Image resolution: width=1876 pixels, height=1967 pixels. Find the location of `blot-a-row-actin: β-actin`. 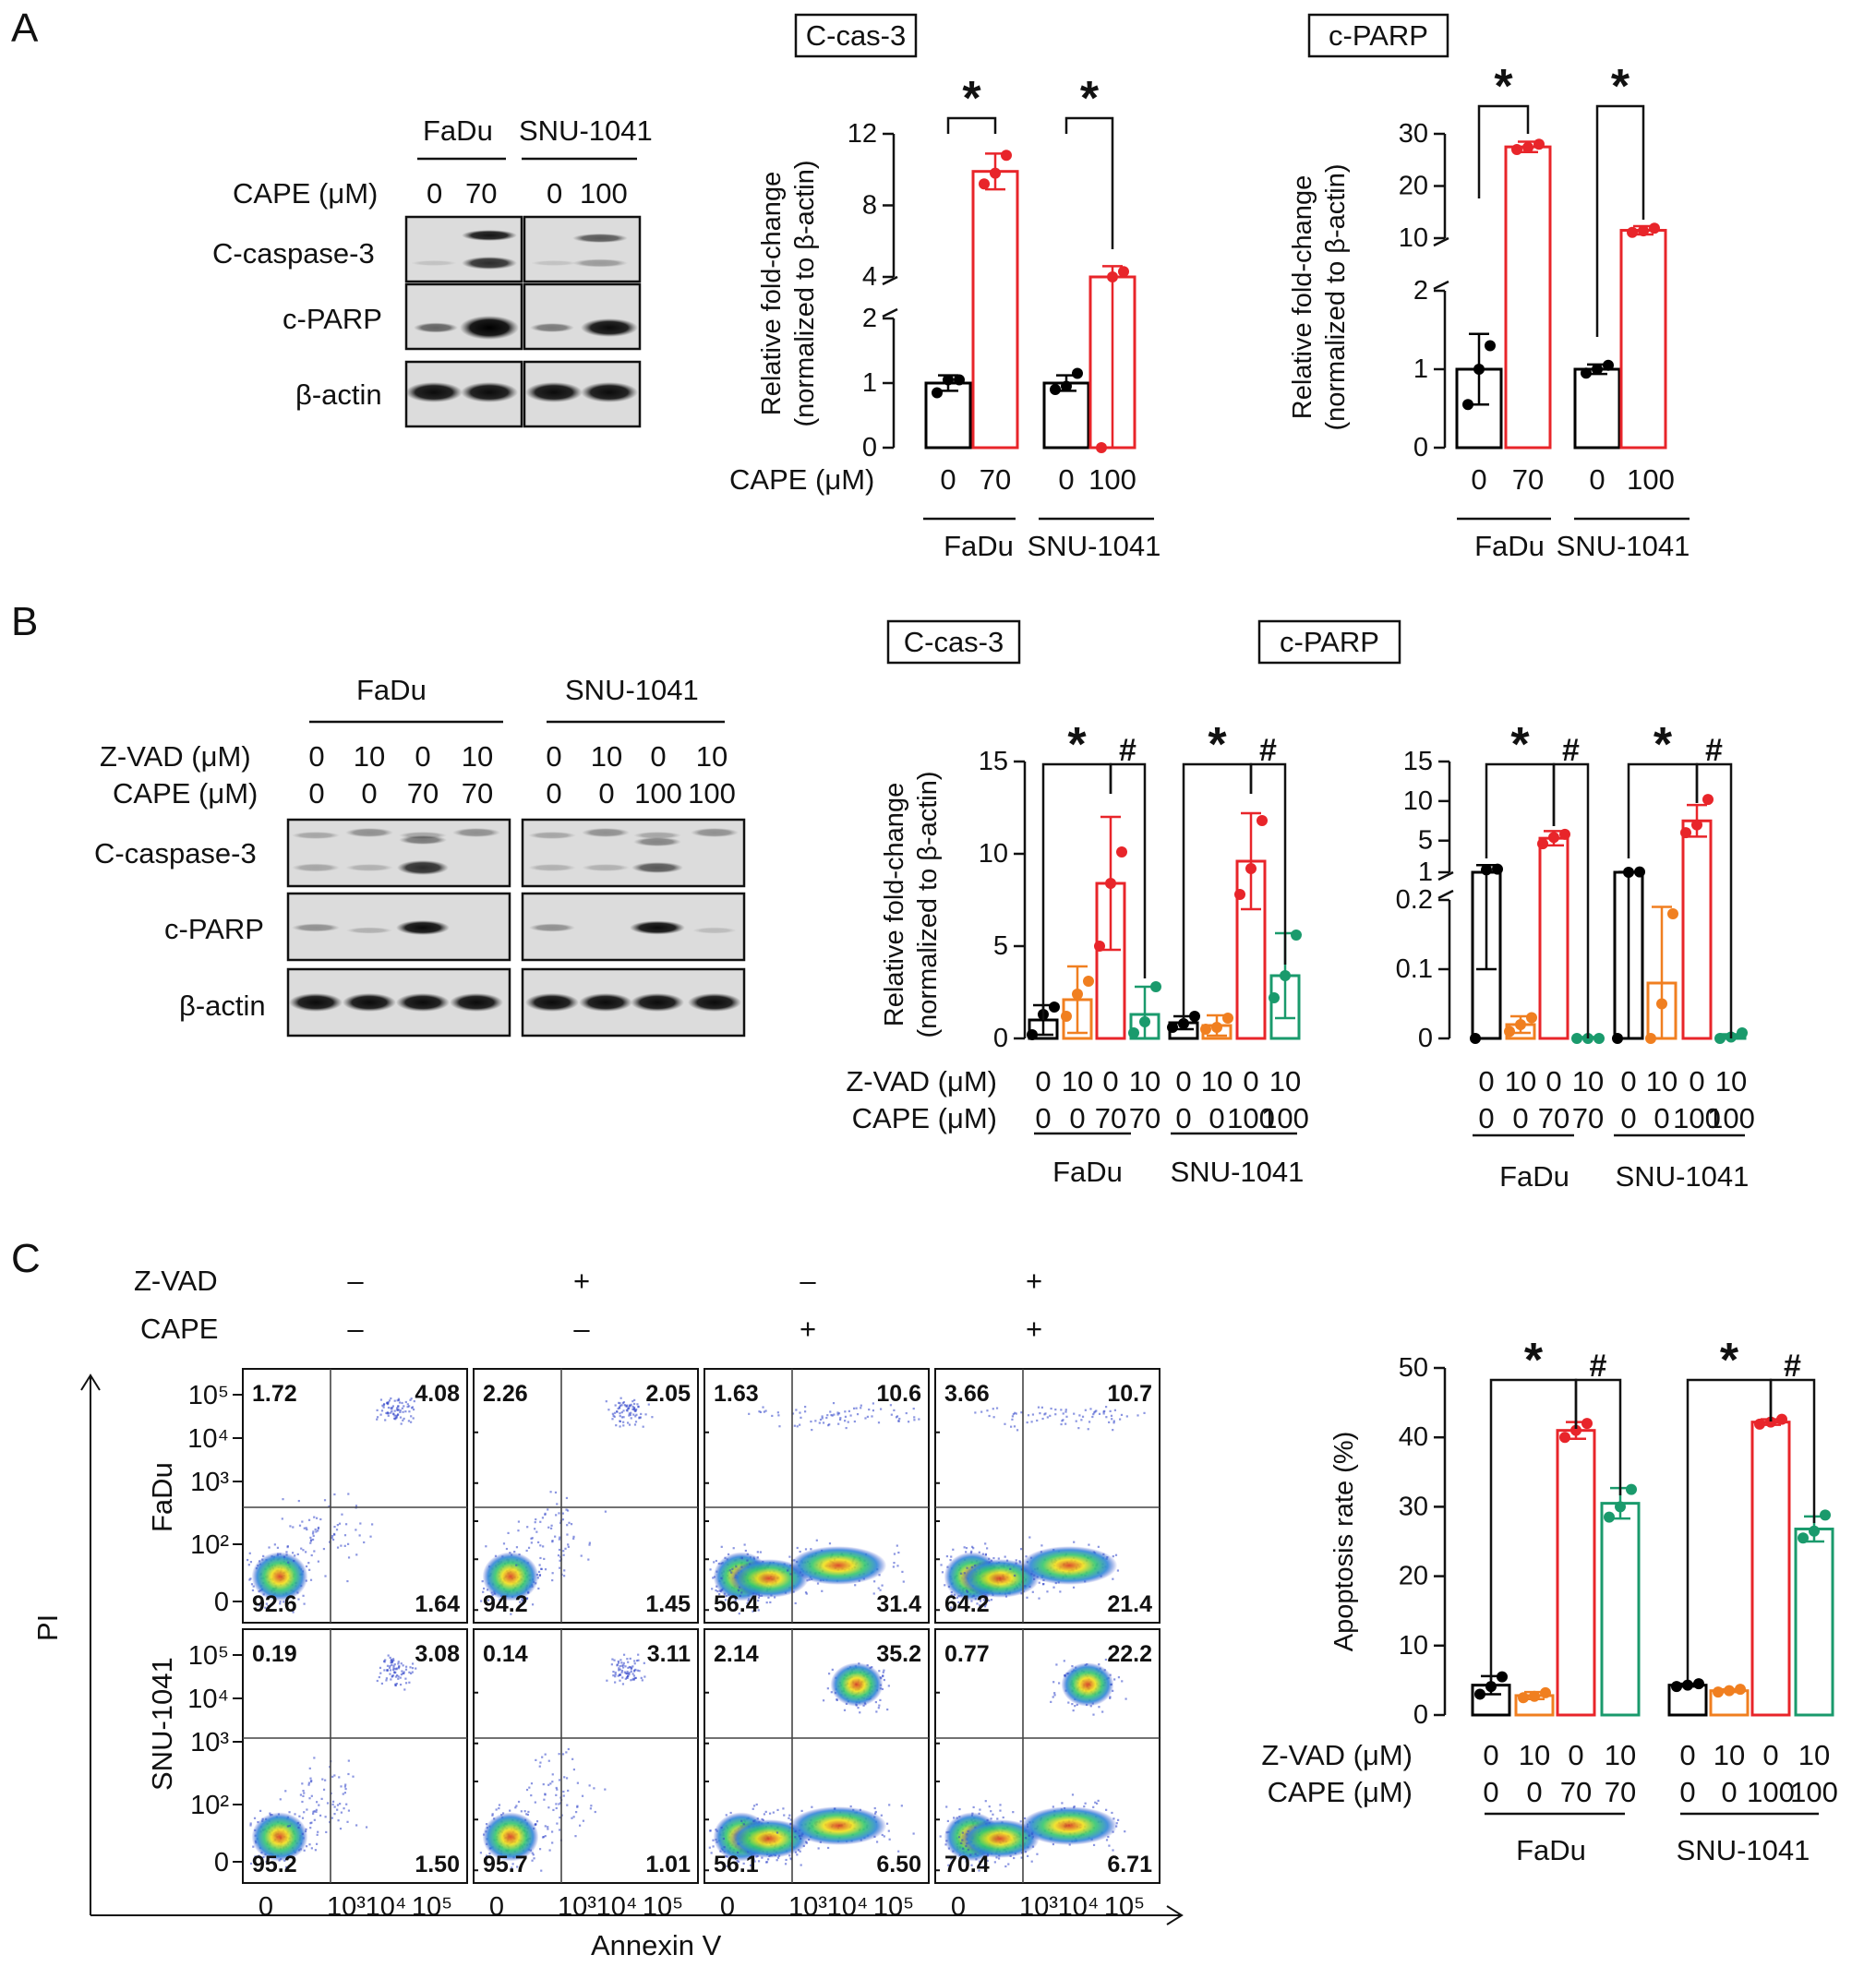

blot-a-row-actin: β-actin is located at coordinates (338, 394).